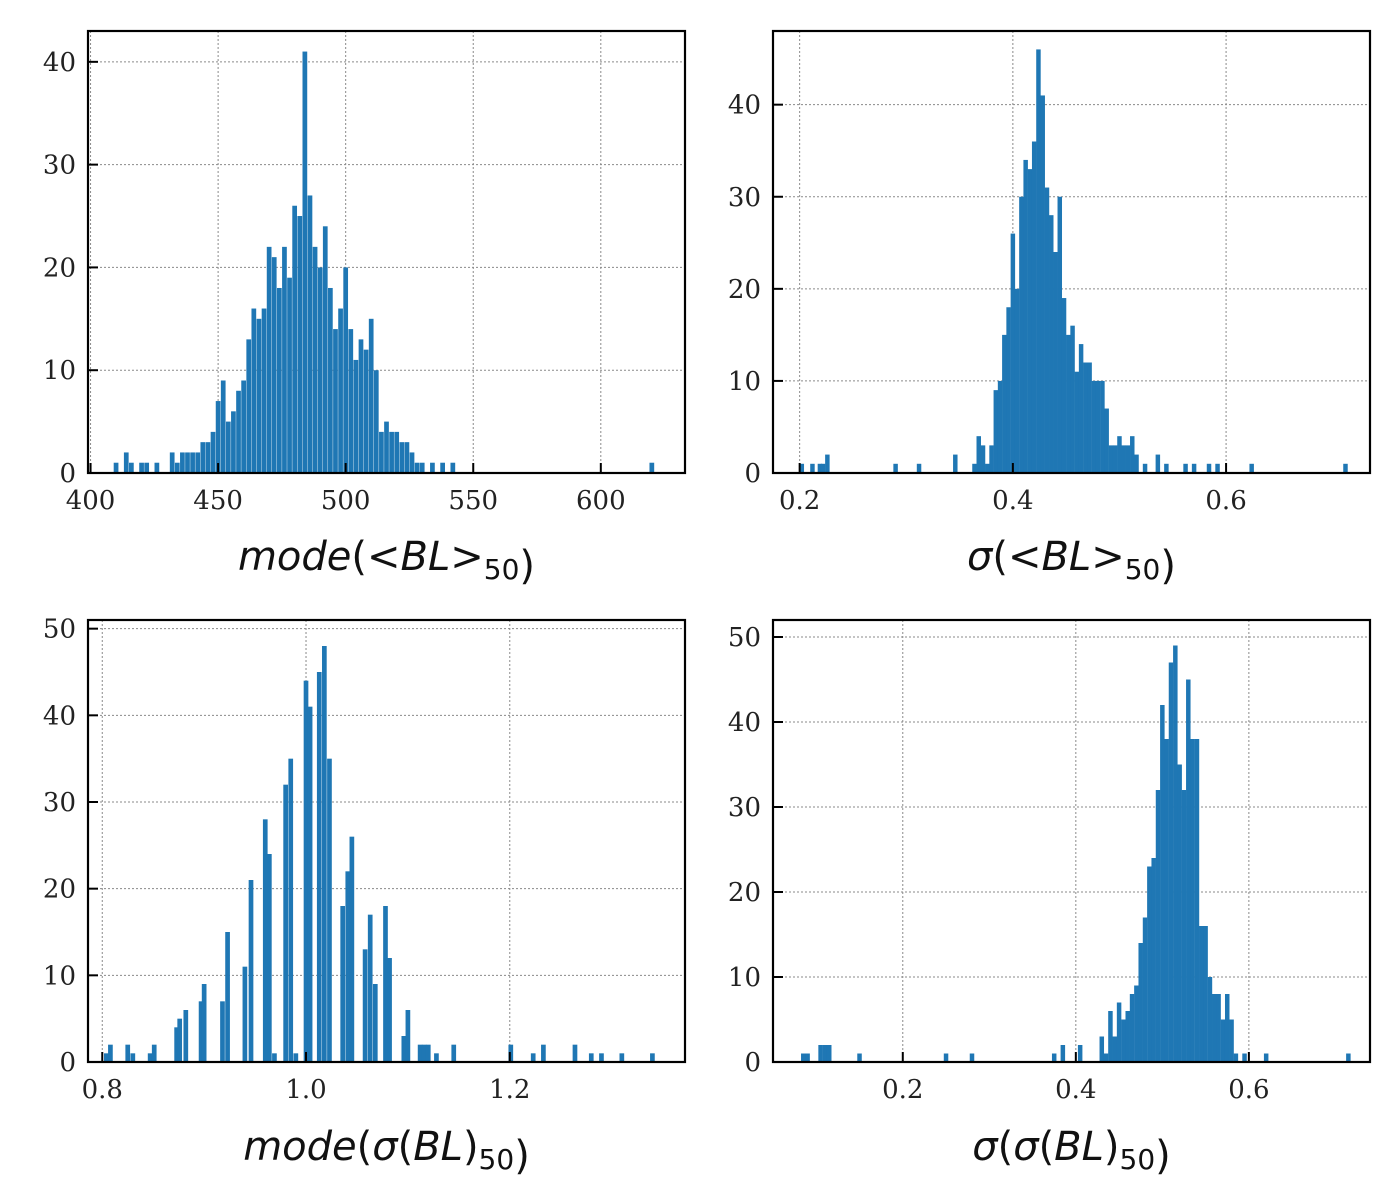 This screenshot has width=1400, height=1200. Describe the element at coordinates (509, 1090) in the screenshot. I see `x-tick-label: 1.2` at that location.